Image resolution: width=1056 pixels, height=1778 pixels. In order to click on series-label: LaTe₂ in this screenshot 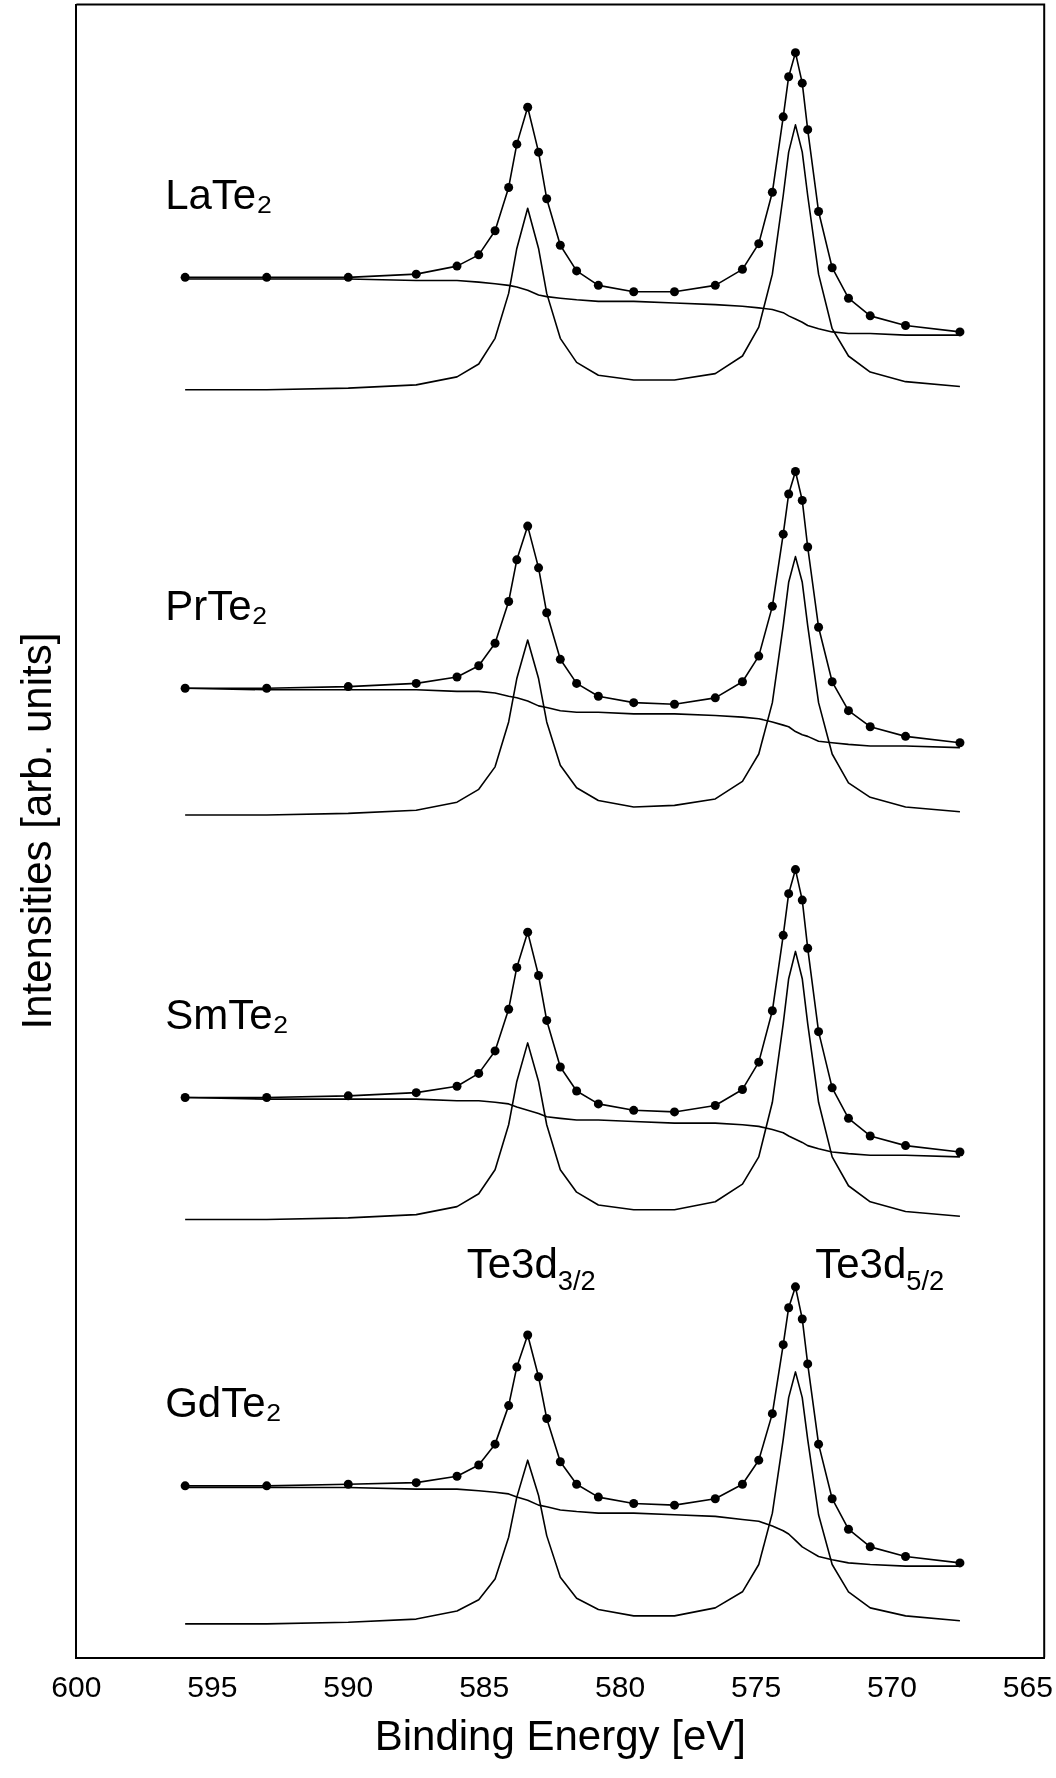, I will do `click(219, 194)`.